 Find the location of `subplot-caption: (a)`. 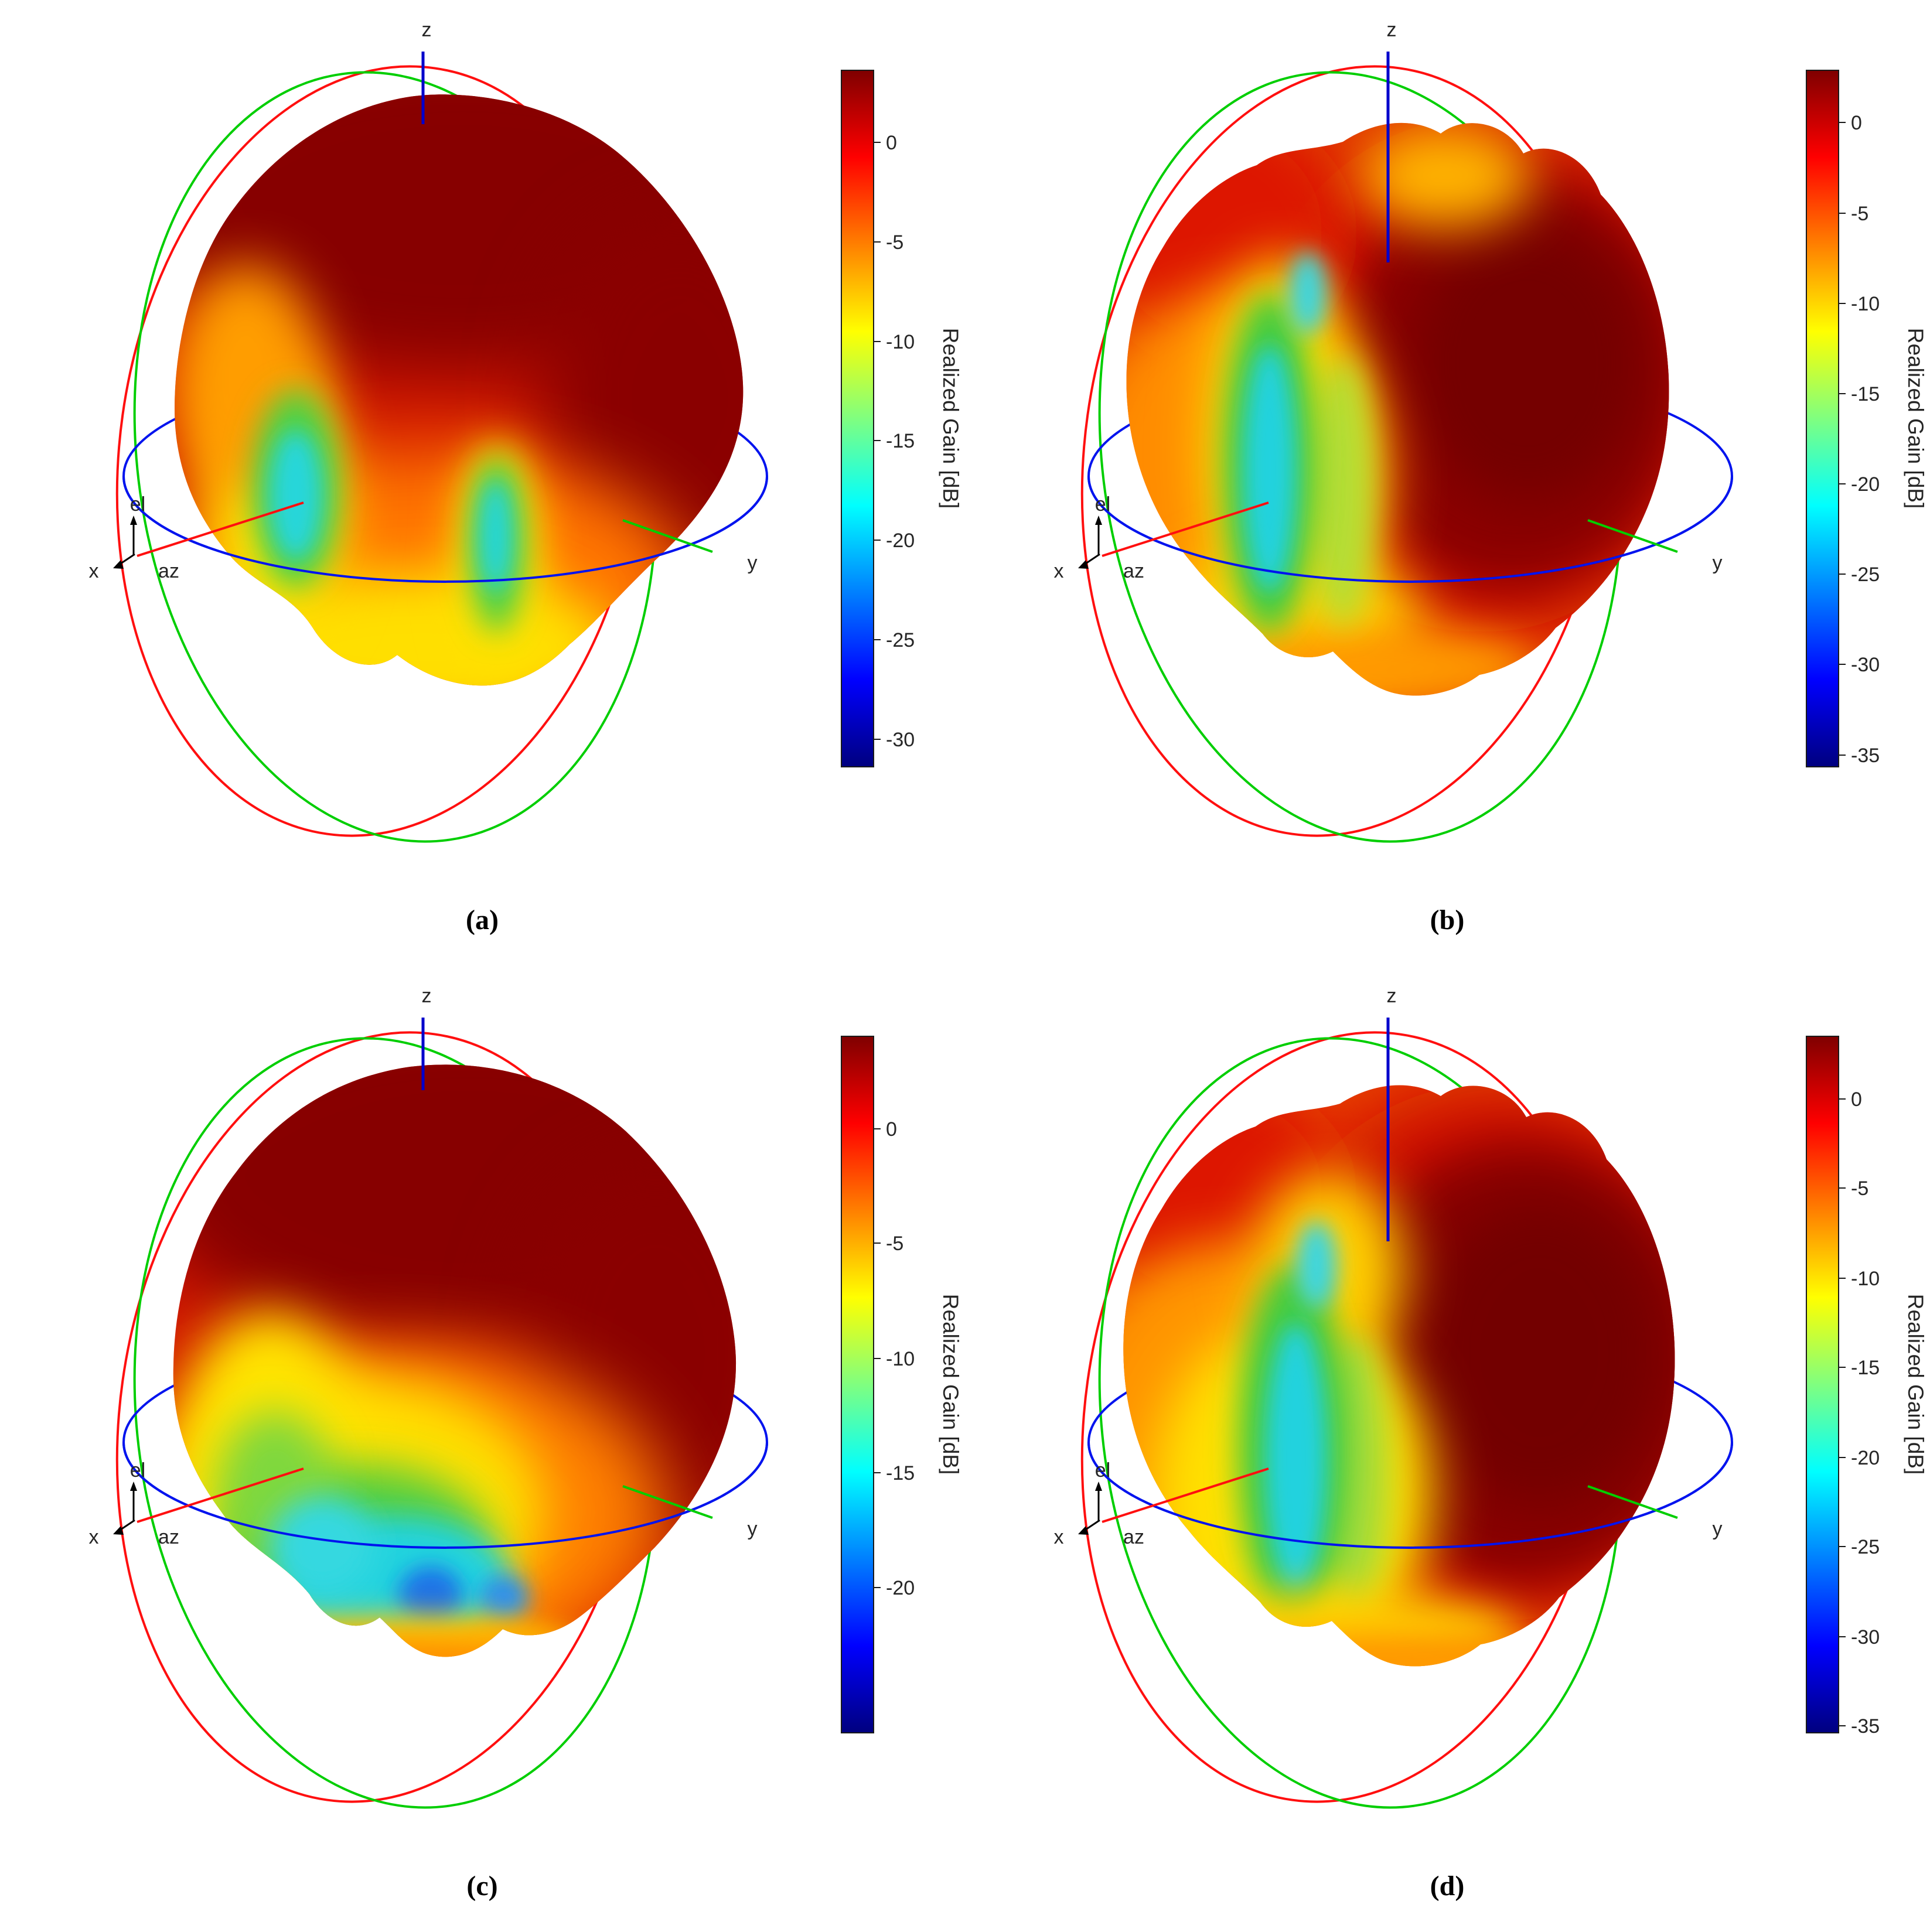

subplot-caption: (a) is located at coordinates (482, 920).